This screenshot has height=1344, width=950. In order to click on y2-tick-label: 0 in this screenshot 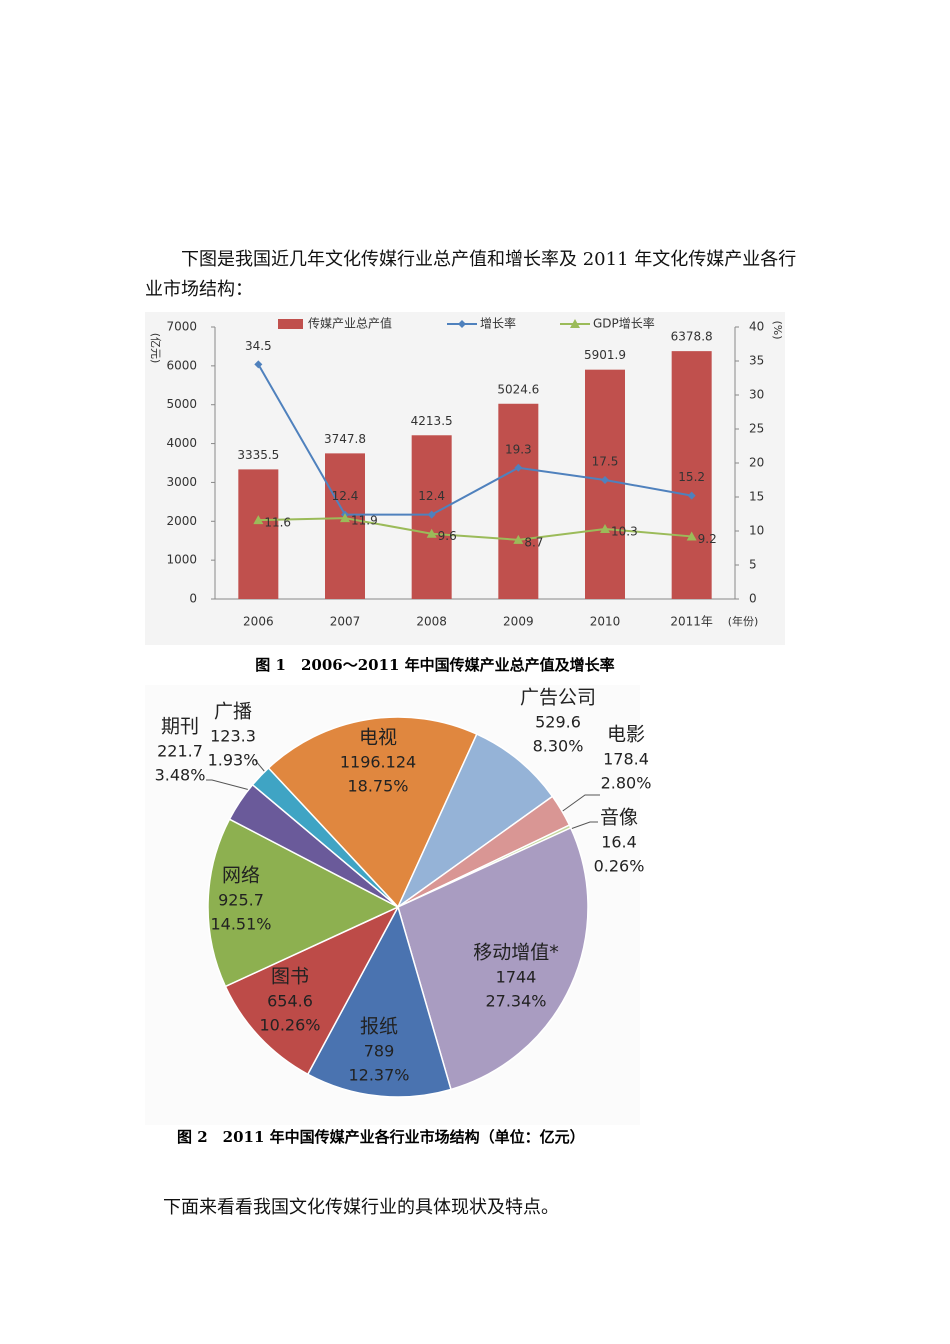, I will do `click(753, 599)`.